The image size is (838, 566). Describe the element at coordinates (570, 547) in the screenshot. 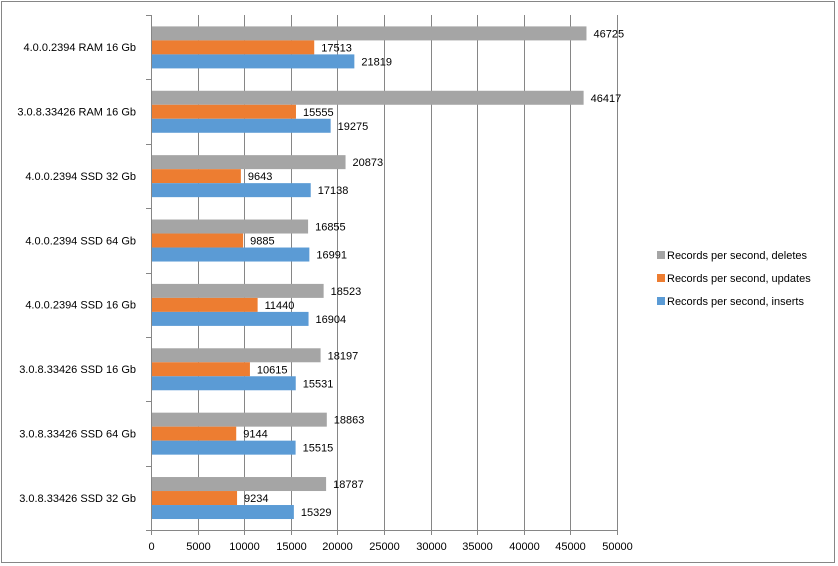

I see `x-tick-label: 45000` at that location.